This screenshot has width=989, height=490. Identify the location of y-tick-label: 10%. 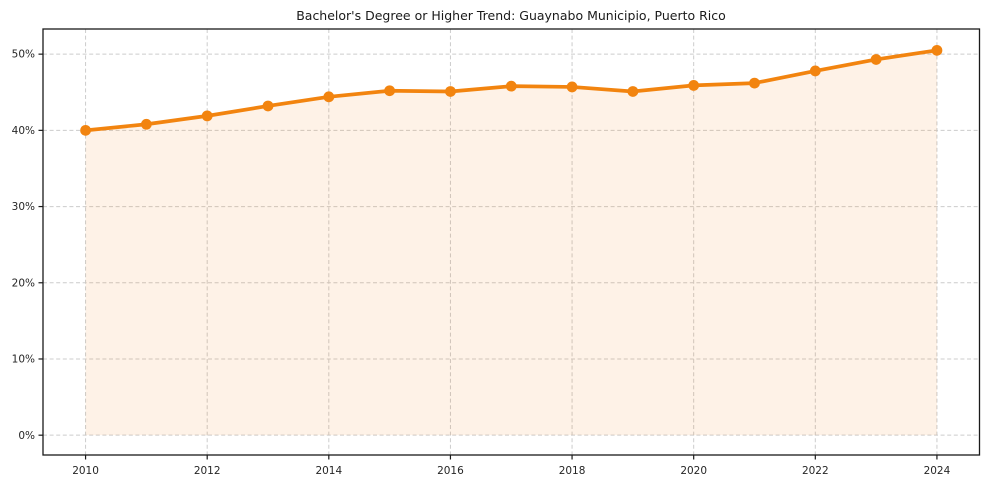
(23, 360).